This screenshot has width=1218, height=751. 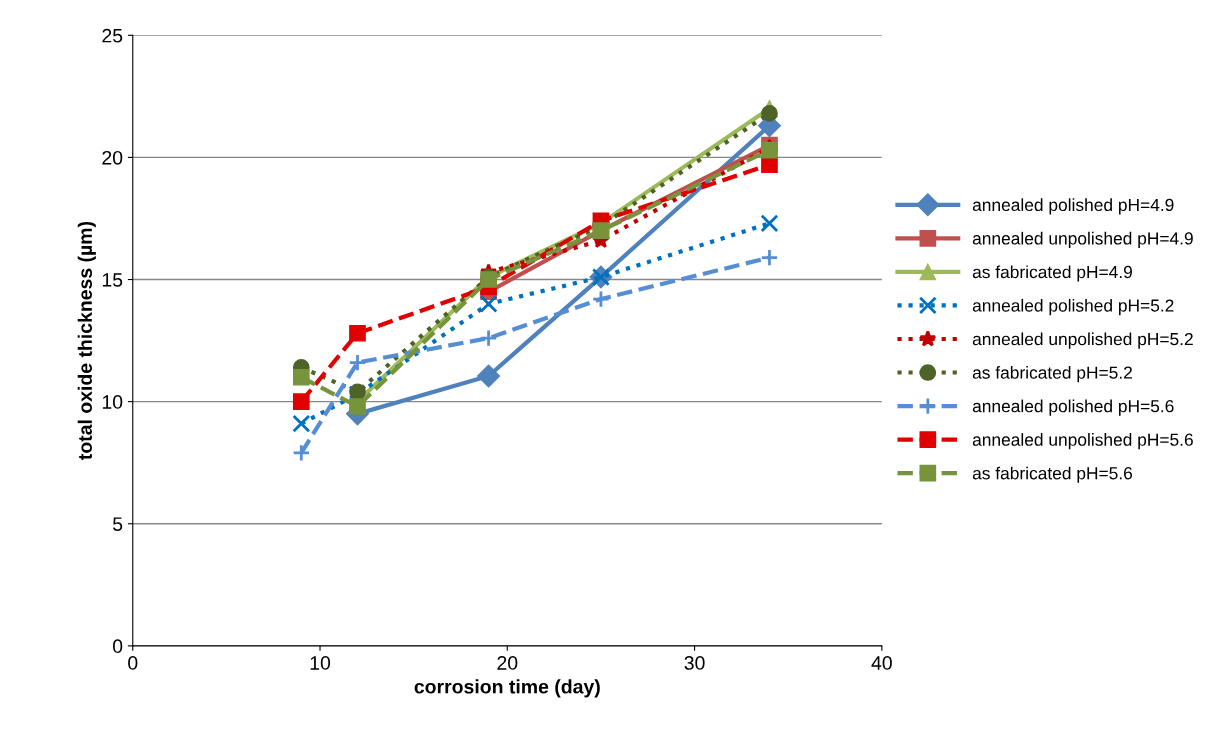 I want to click on y-tick-label: 25, so click(x=112, y=35).